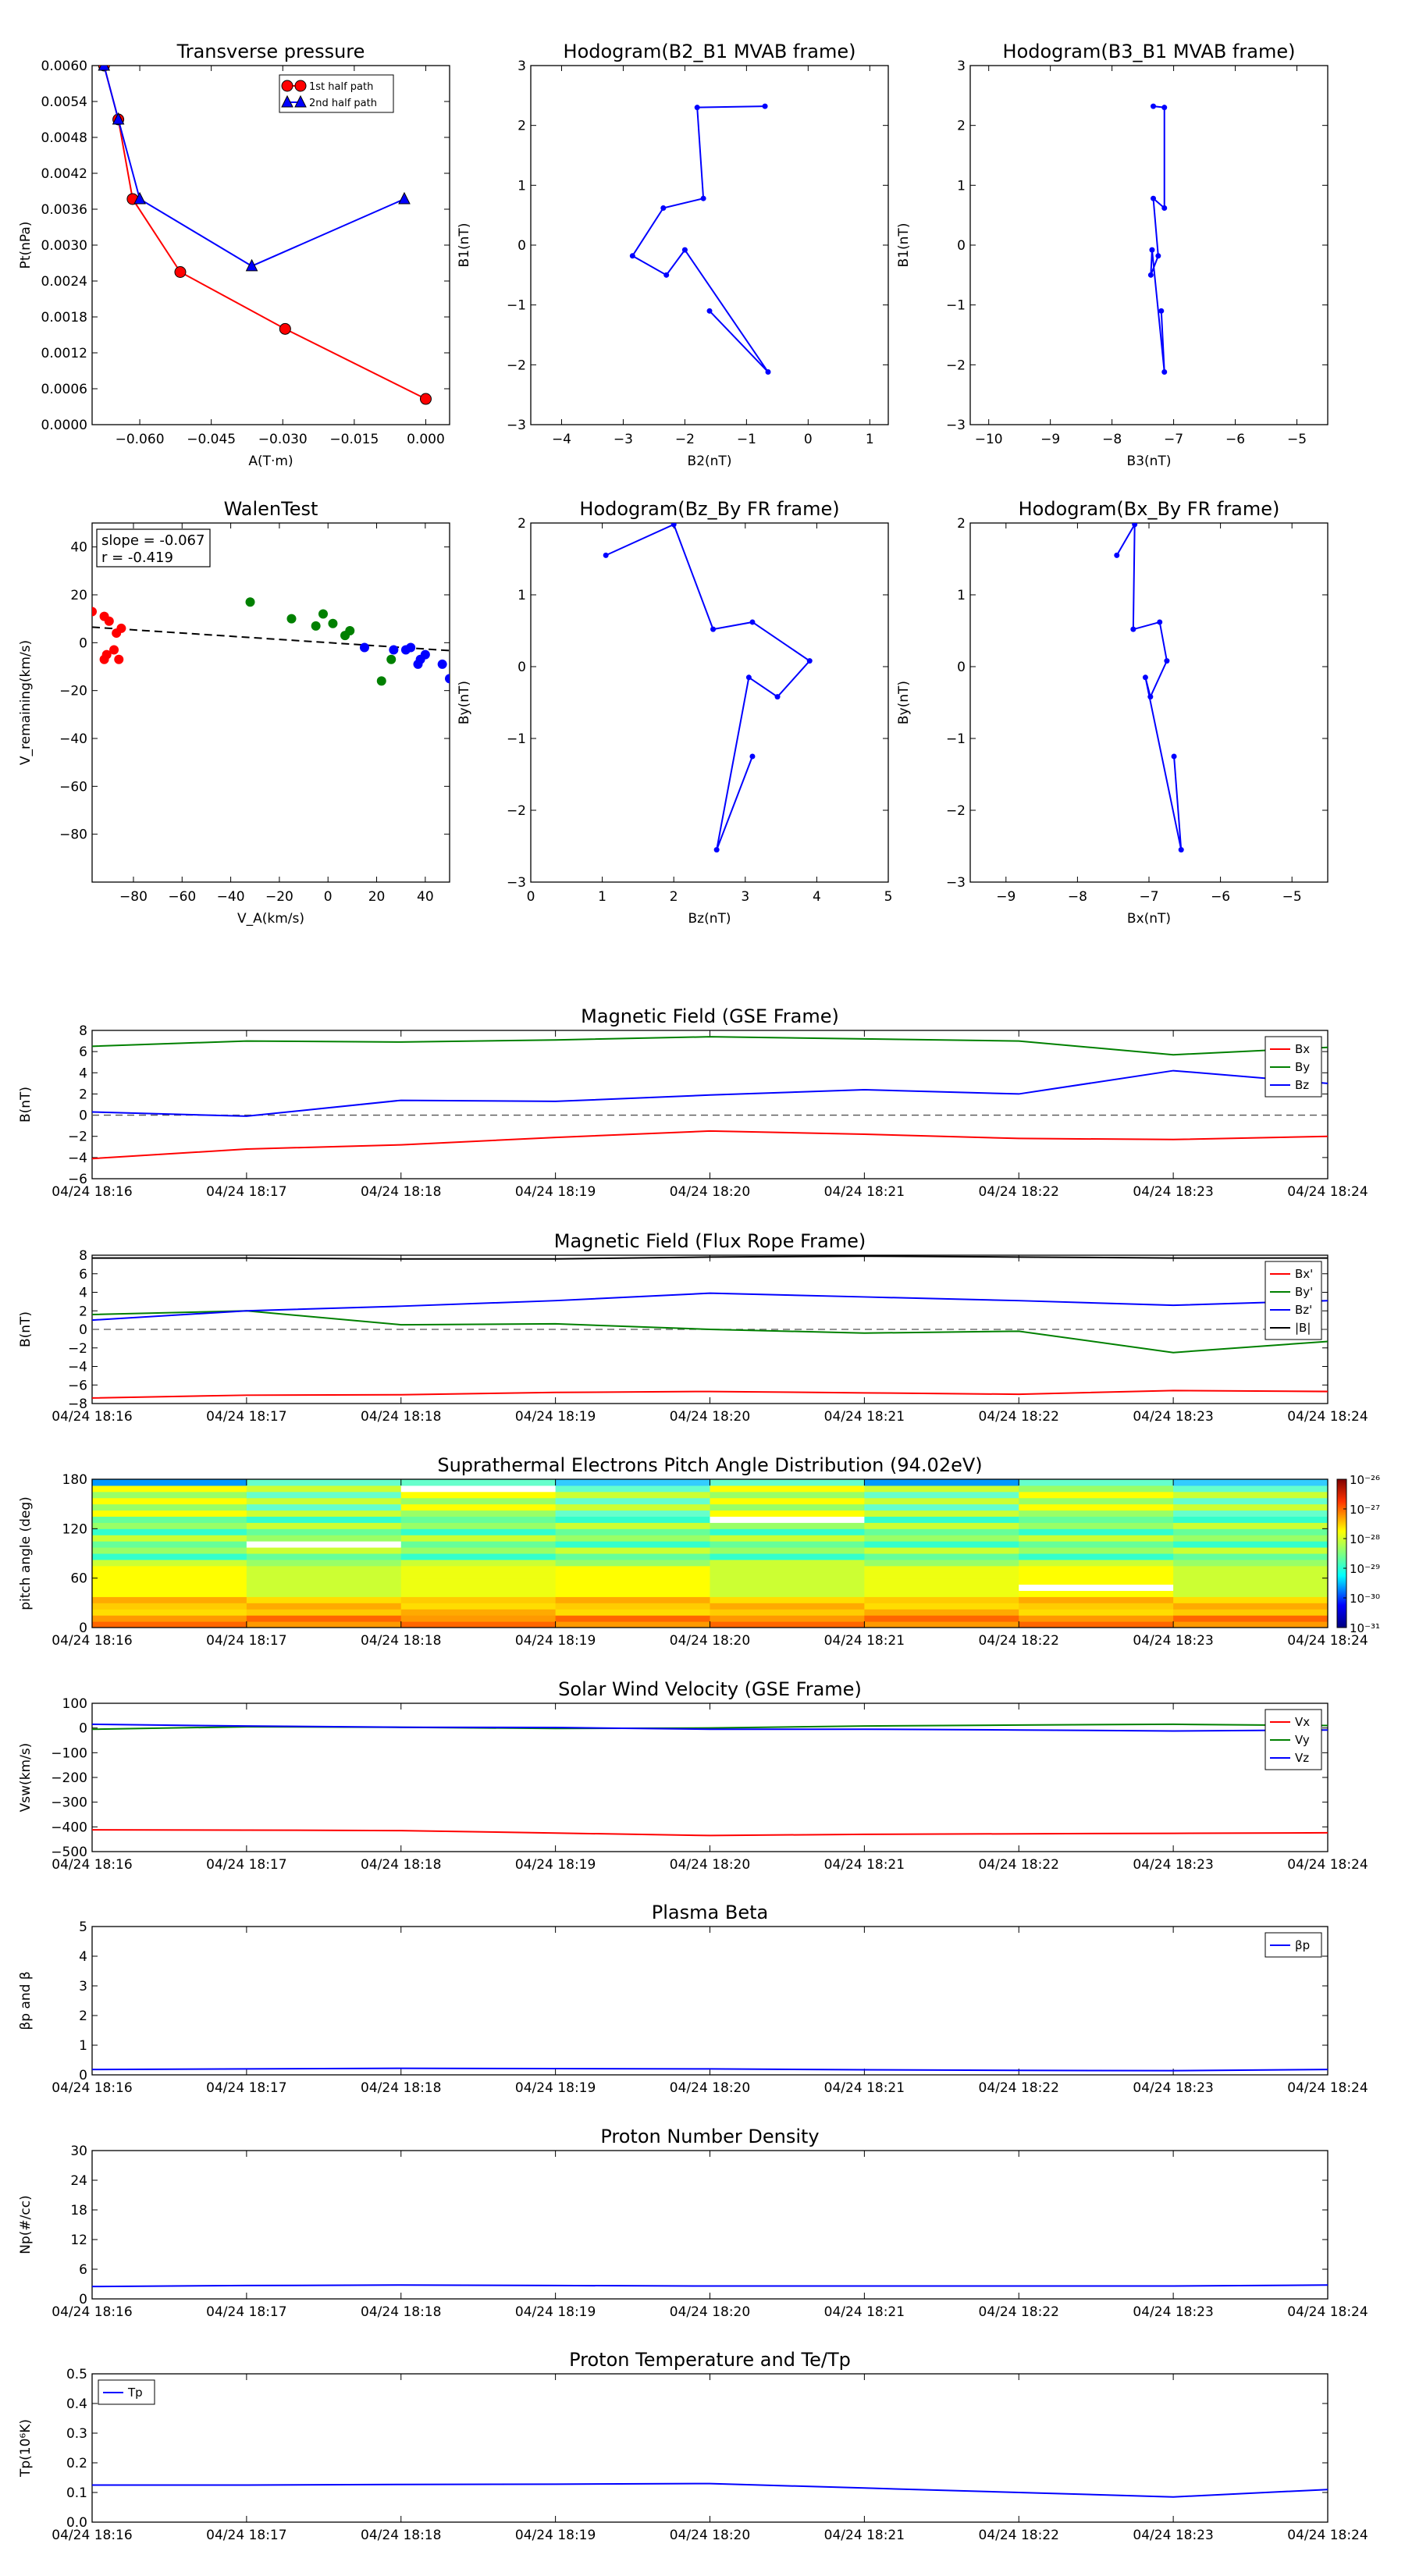 The image size is (1405, 2576). I want to click on time-tick-label: 04/24 18:19, so click(555, 2312).